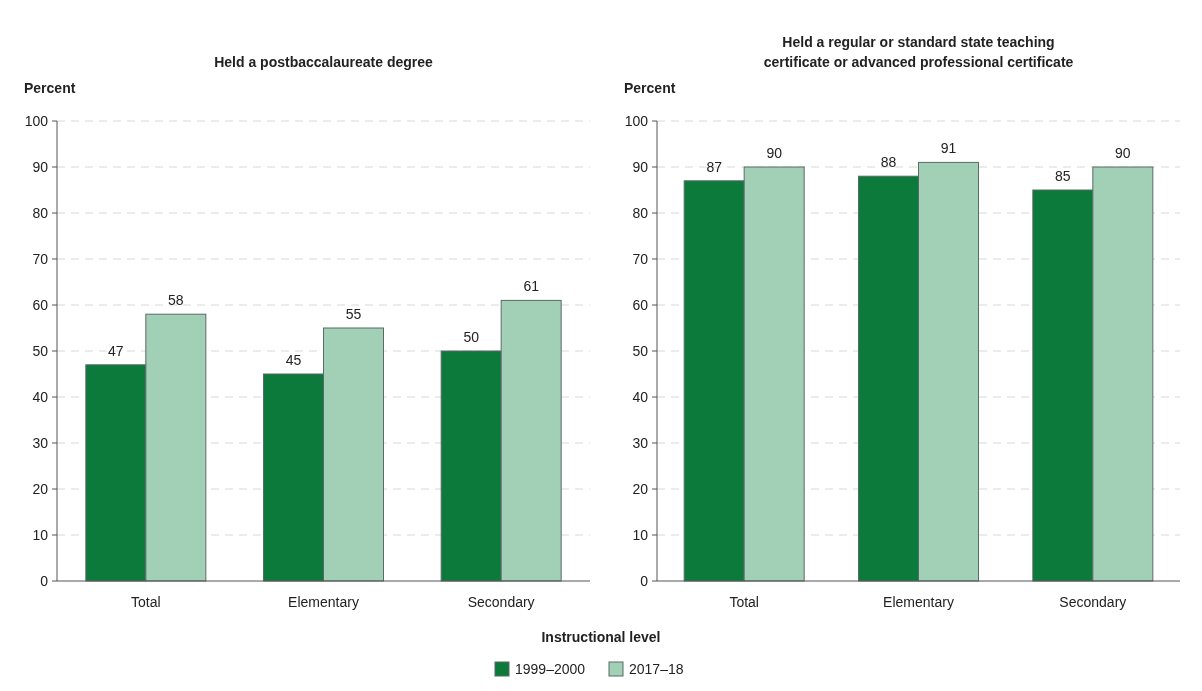 The image size is (1202, 691). Describe the element at coordinates (714, 166) in the screenshot. I see `data-label: 87` at that location.